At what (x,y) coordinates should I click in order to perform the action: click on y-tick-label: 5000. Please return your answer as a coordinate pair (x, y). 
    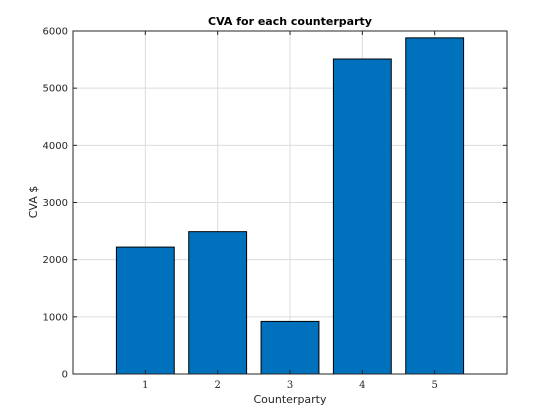
    Looking at the image, I should click on (55, 89).